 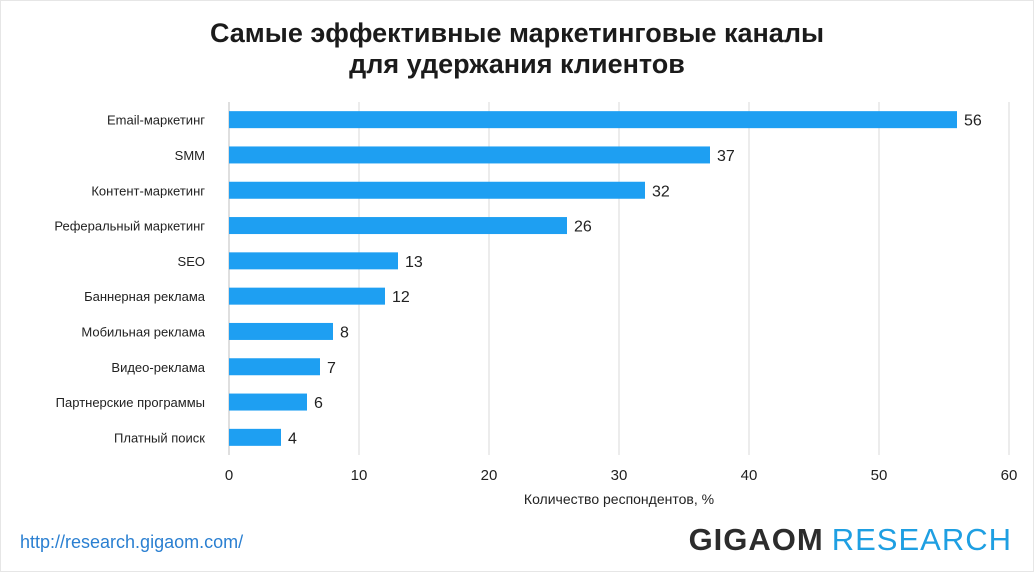 I want to click on x-tick-label: 20, so click(x=489, y=475).